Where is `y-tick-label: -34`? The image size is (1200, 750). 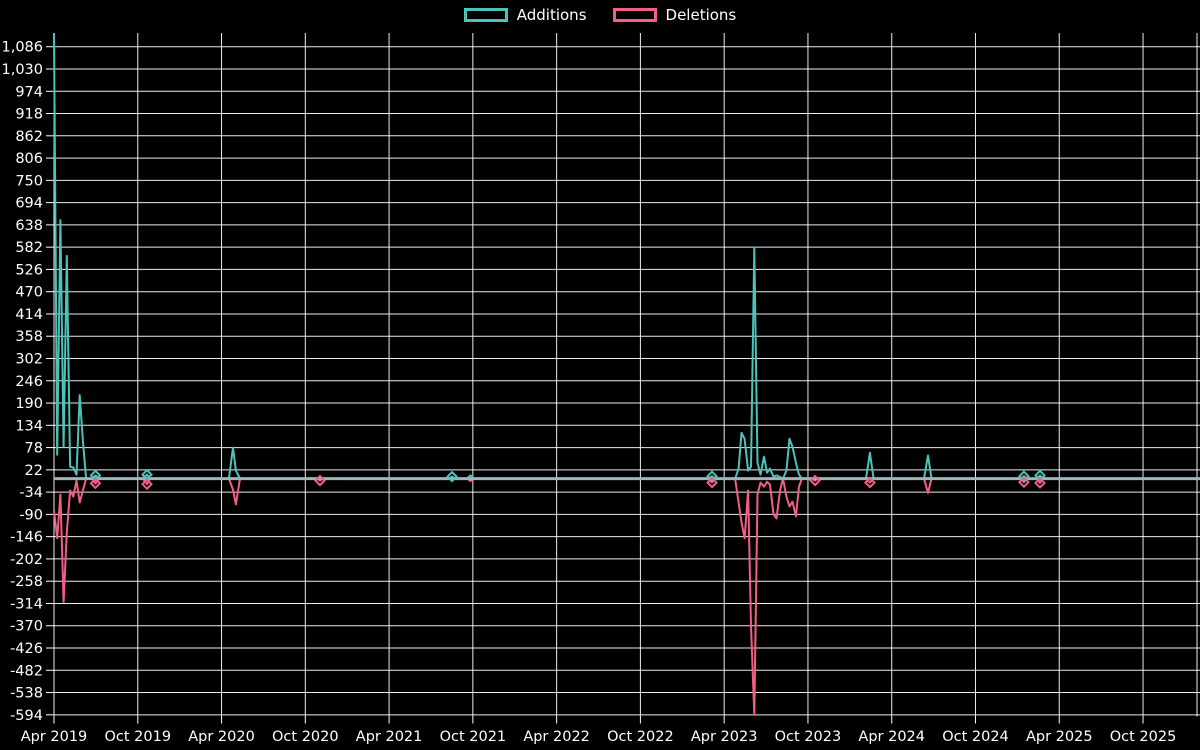
y-tick-label: -34 is located at coordinates (31, 493).